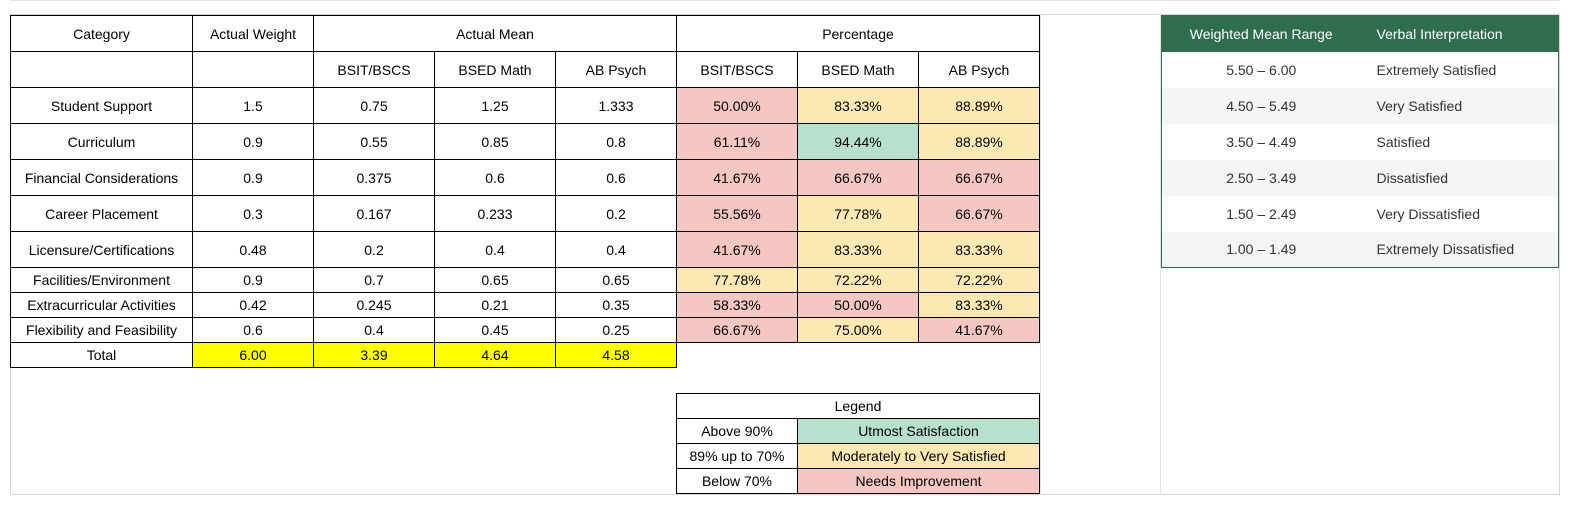 Image resolution: width=1574 pixels, height=511 pixels. I want to click on verbal-cell: Extremely Dissatisfied, so click(1459, 249).